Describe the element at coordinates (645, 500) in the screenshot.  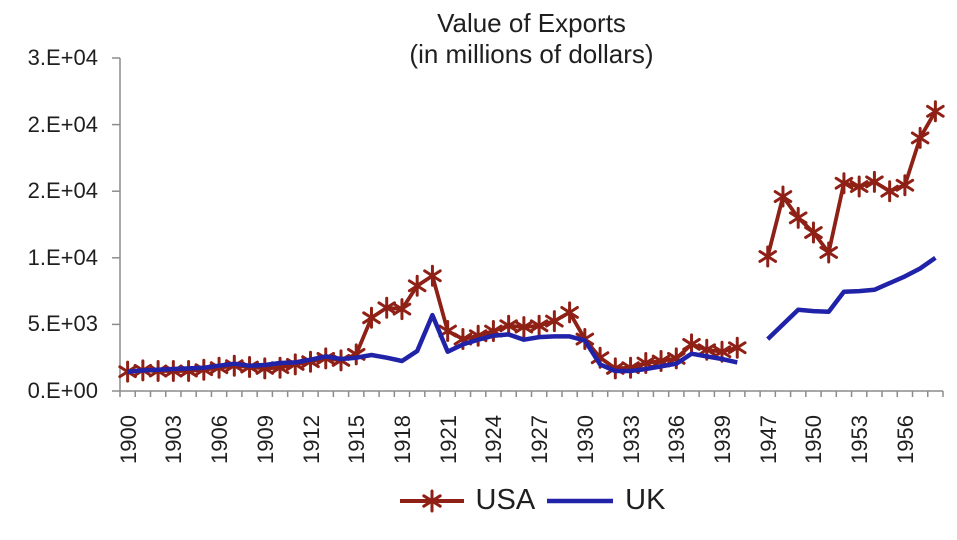
I see `legend-label-uk: UK` at that location.